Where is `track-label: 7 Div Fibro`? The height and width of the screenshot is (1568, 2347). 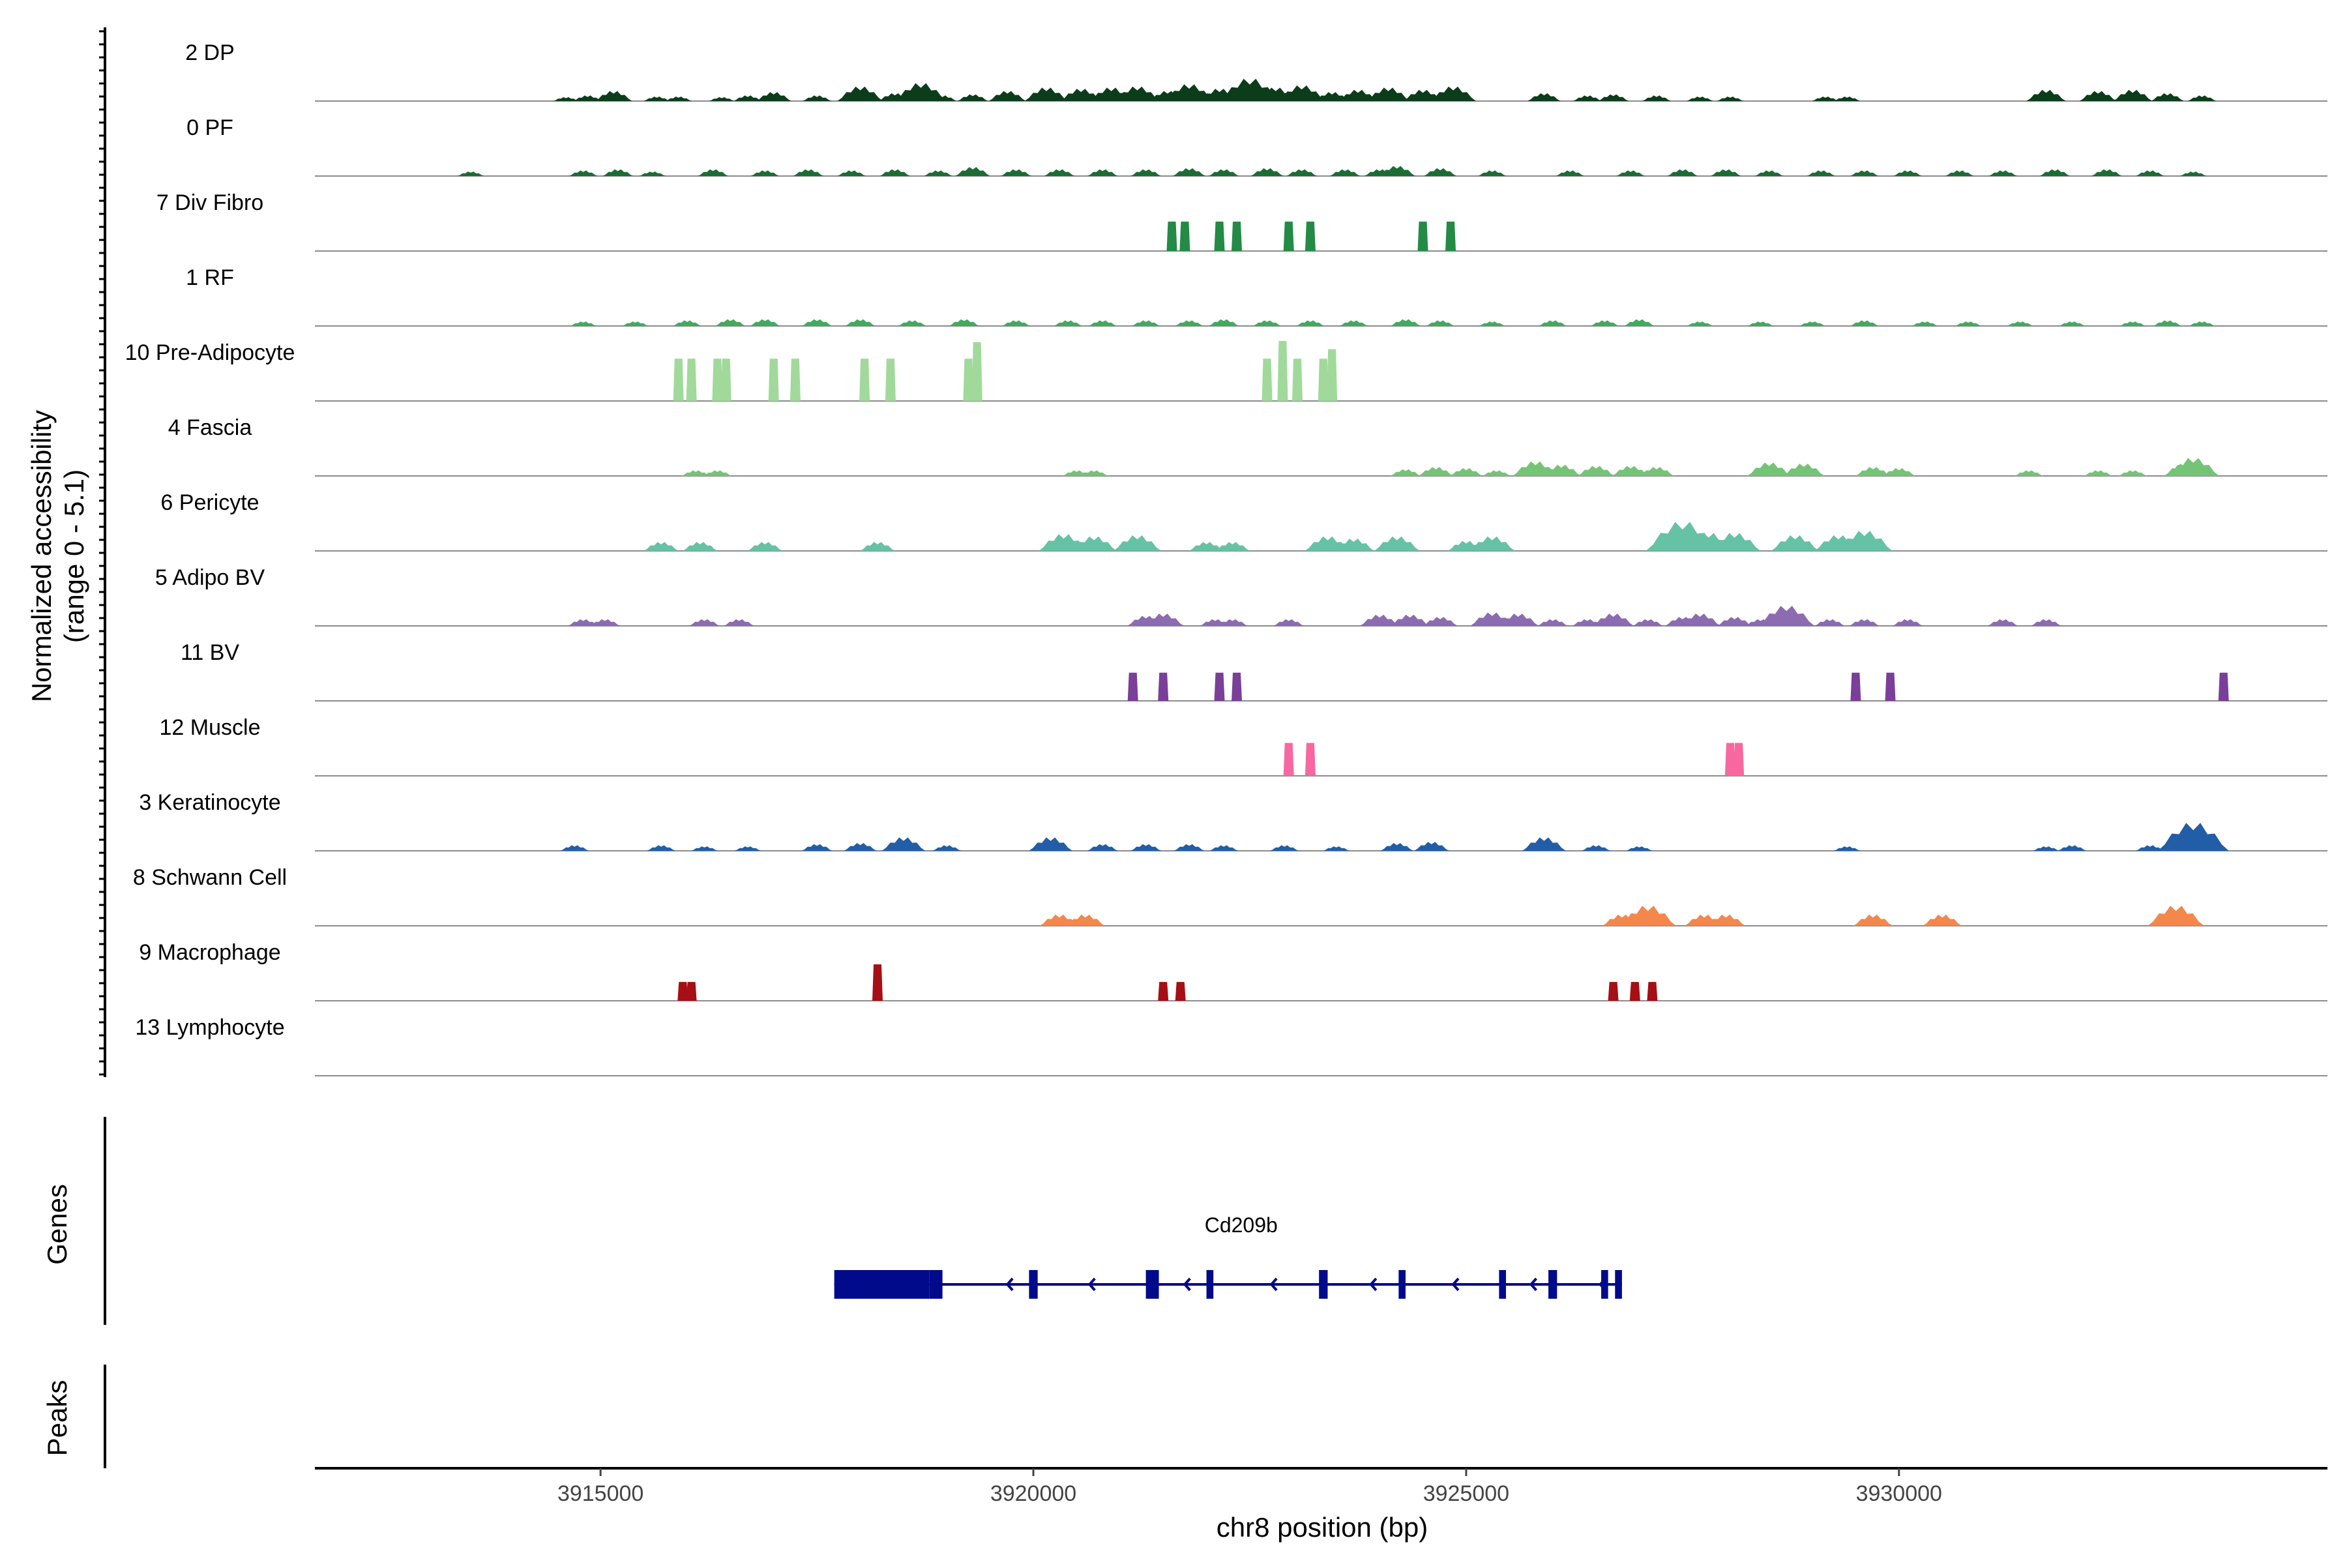
track-label: 7 Div Fibro is located at coordinates (209, 203).